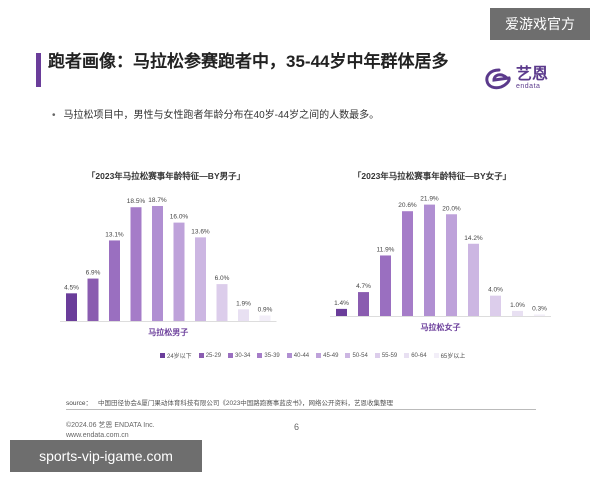  I want to click on male-bar-label-3: 13.1%, so click(114, 234).